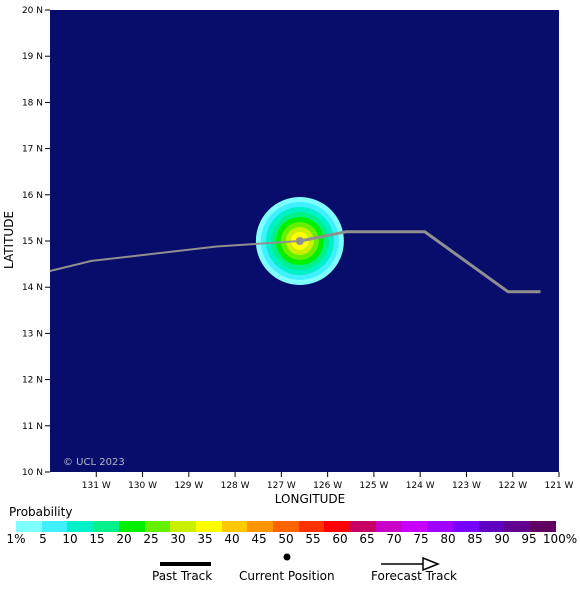  Describe the element at coordinates (367, 539) in the screenshot. I see `colorbar-label: 65` at that location.